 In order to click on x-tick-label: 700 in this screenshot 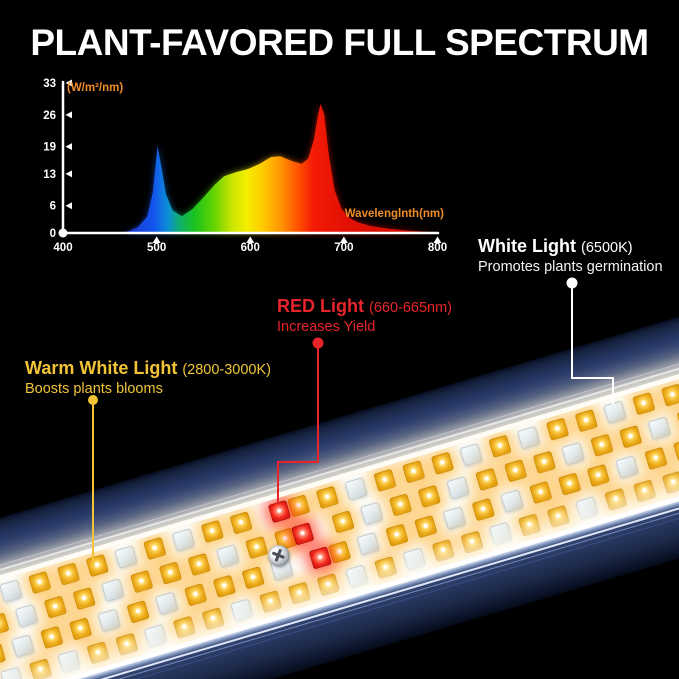, I will do `click(343, 248)`.